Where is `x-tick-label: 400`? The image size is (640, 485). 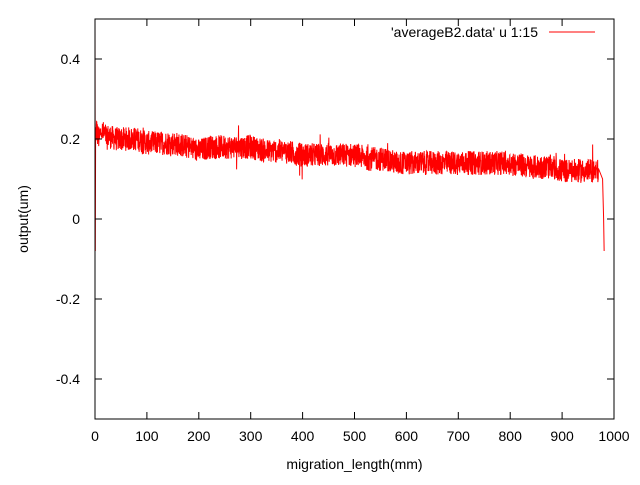 x-tick-label: 400 is located at coordinates (303, 436).